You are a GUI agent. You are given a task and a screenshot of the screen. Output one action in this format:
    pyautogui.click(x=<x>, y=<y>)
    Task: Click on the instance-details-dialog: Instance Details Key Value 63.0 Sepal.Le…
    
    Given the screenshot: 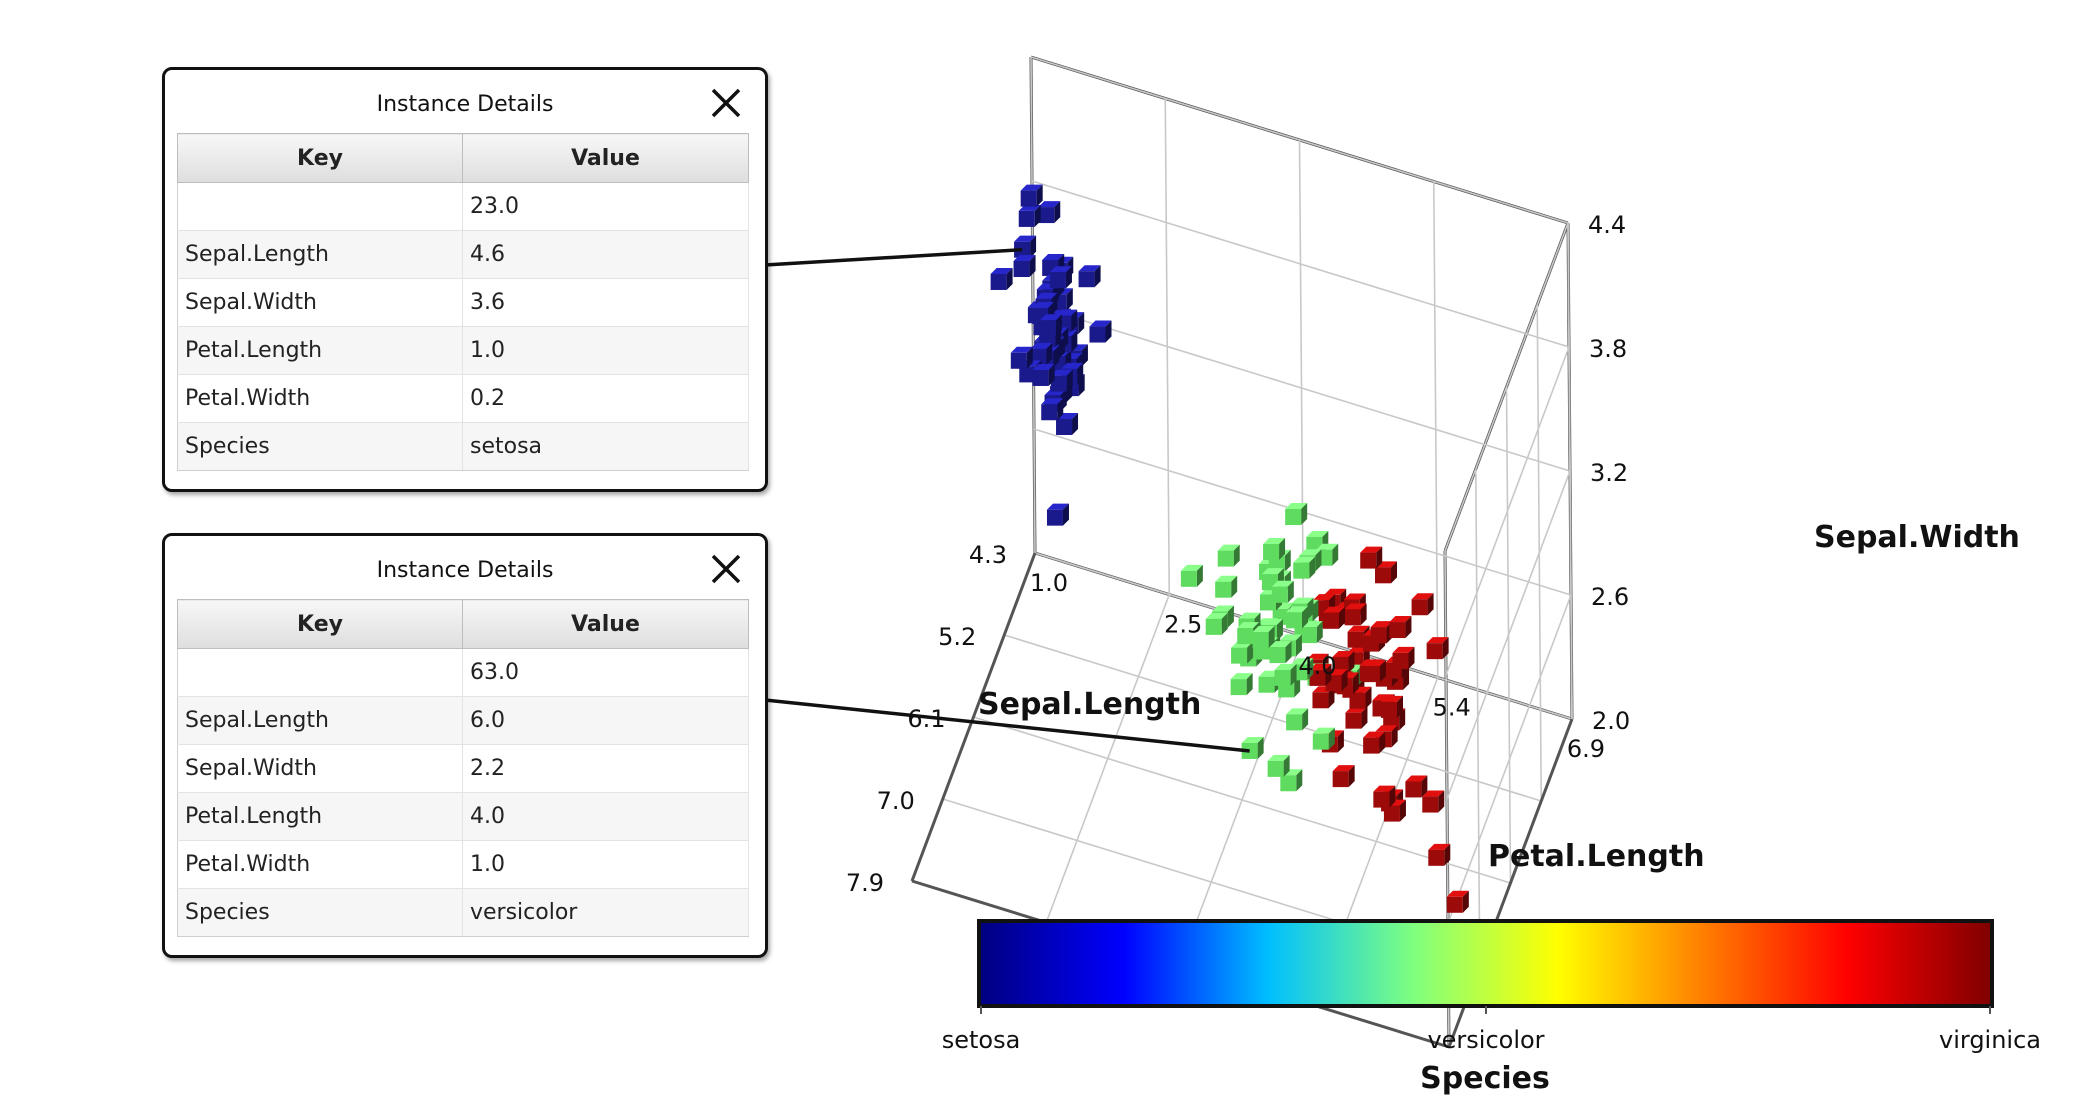 What is the action you would take?
    pyautogui.click(x=465, y=745)
    